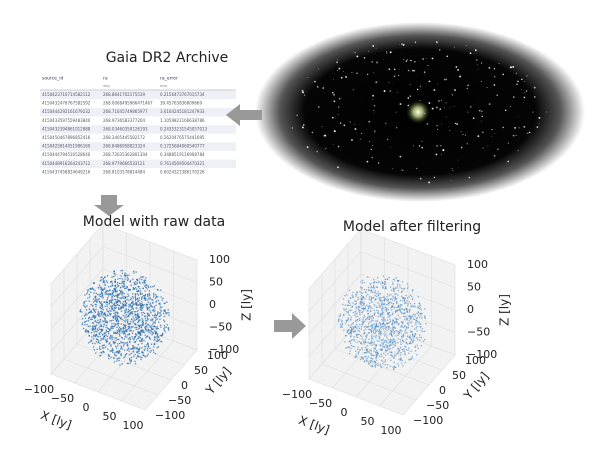 Image resolution: width=600 pixels, height=450 pixels. Describe the element at coordinates (182, 163) in the screenshot. I see `table-cell: 0.7614569504470321` at that location.